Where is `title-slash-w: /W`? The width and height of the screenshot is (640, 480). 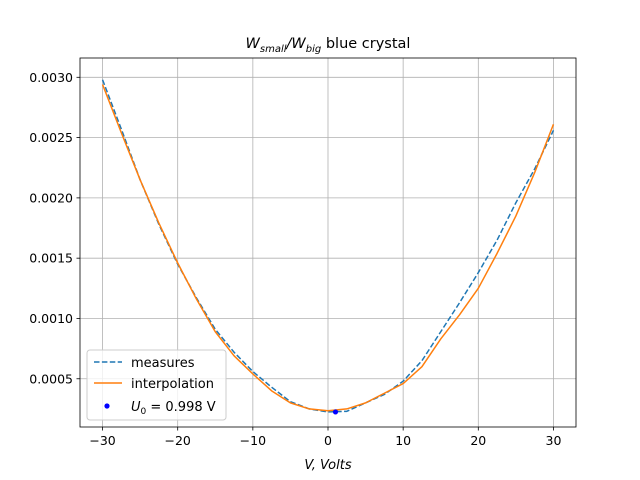
title-slash-w: /W is located at coordinates (296, 44).